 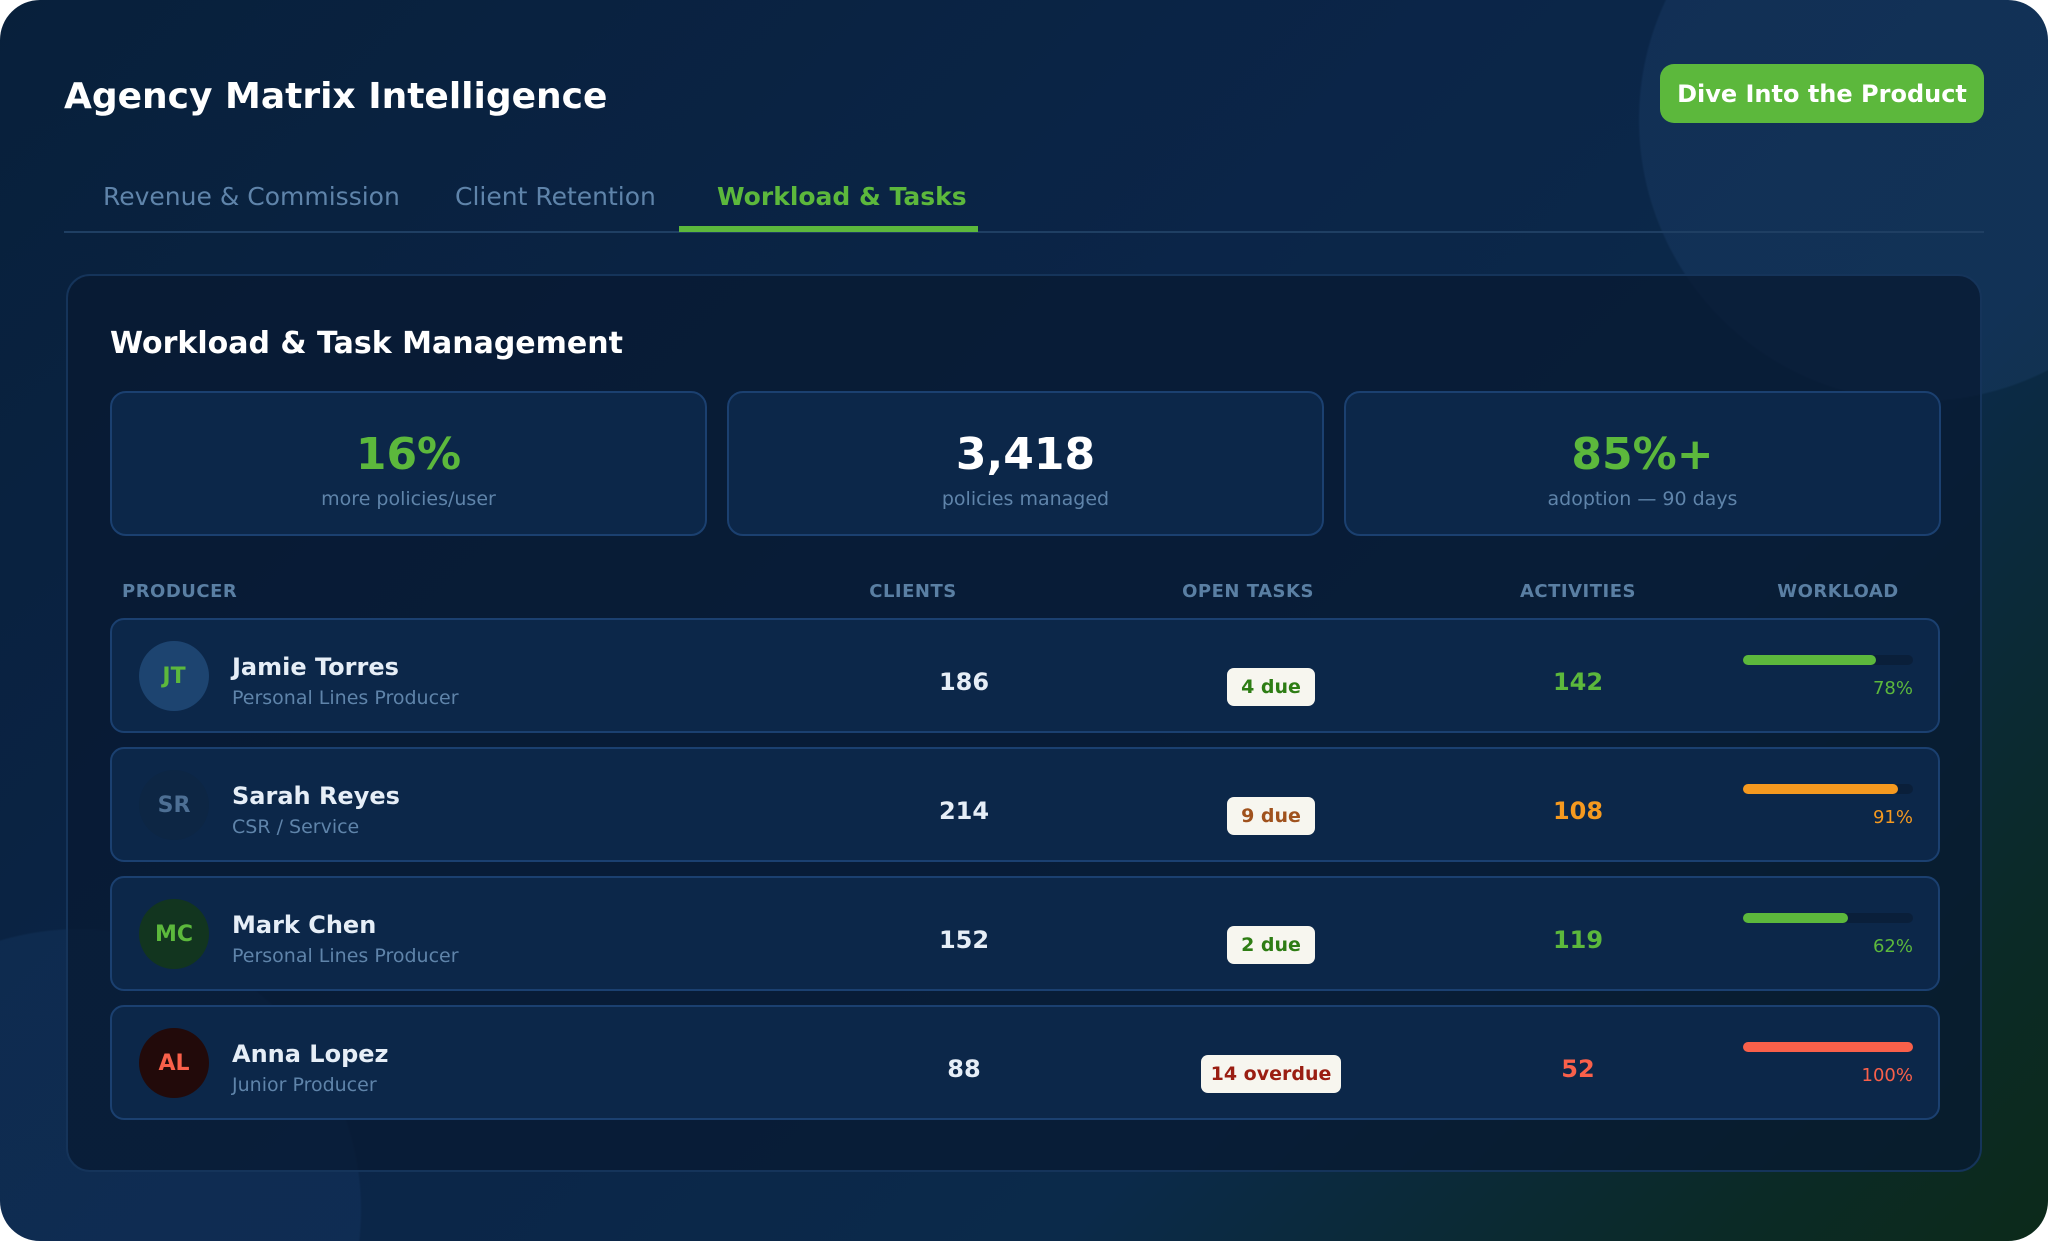 I want to click on stat-value: 16%, so click(x=408, y=454).